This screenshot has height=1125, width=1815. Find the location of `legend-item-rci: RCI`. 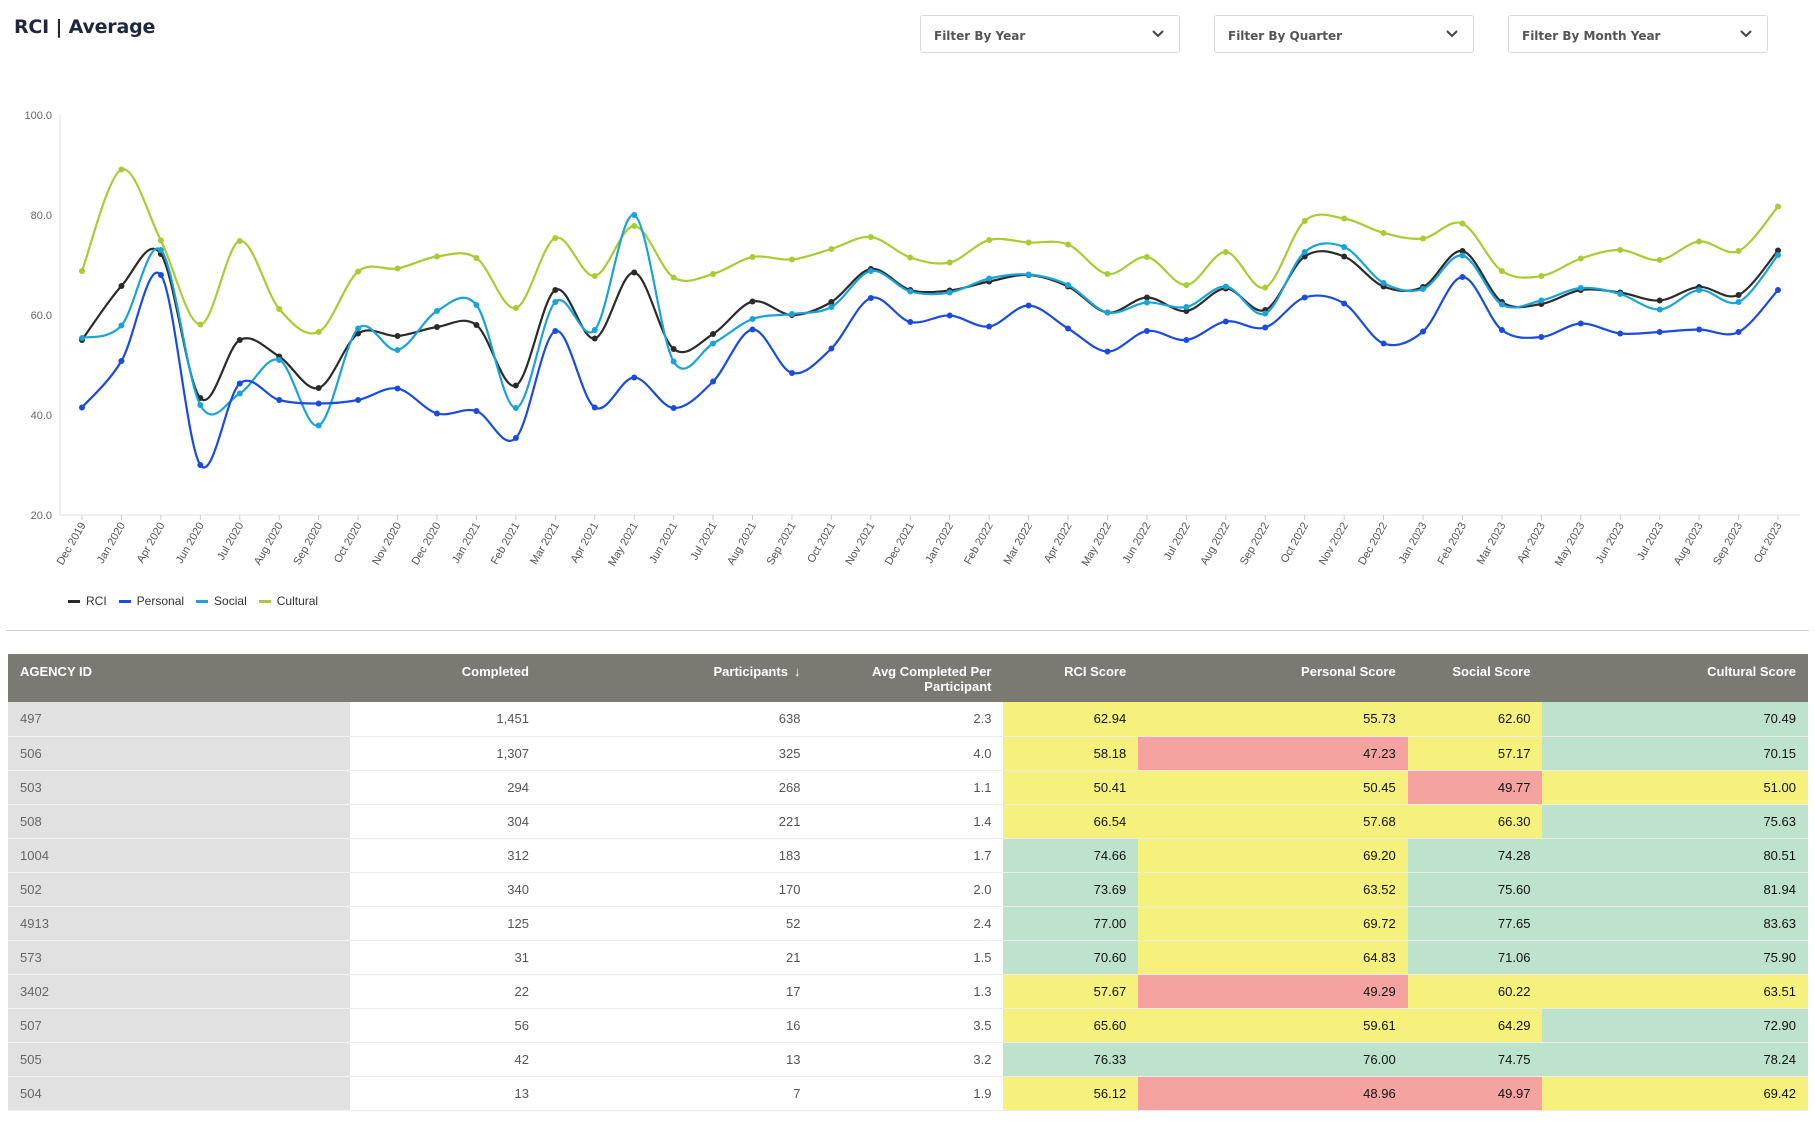

legend-item-rci: RCI is located at coordinates (87, 601).